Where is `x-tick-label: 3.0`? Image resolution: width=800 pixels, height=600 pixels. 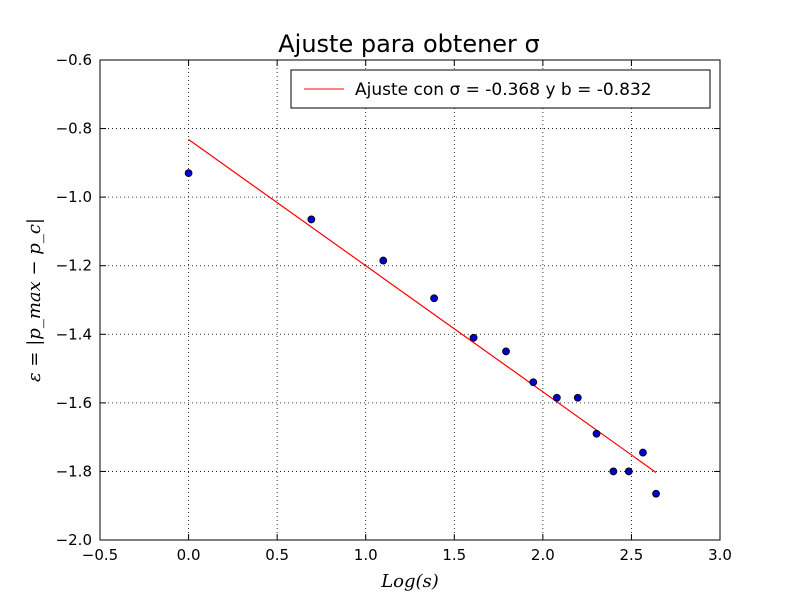 x-tick-label: 3.0 is located at coordinates (720, 555).